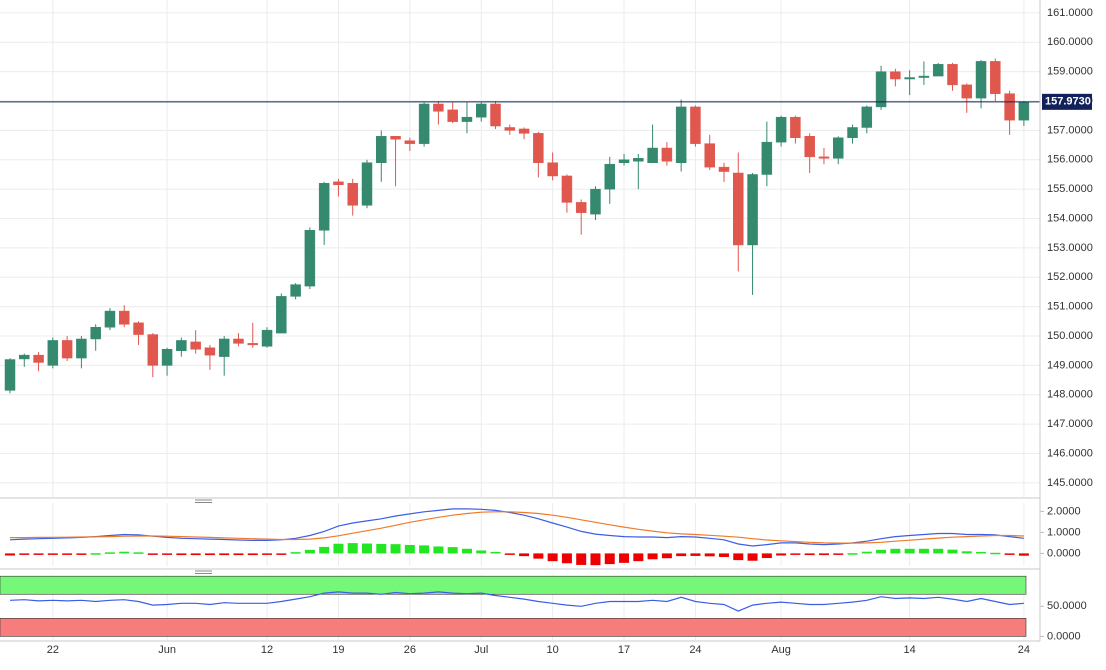 The image size is (1106, 670). I want to click on y-tick-label: 2.0000, so click(1064, 511).